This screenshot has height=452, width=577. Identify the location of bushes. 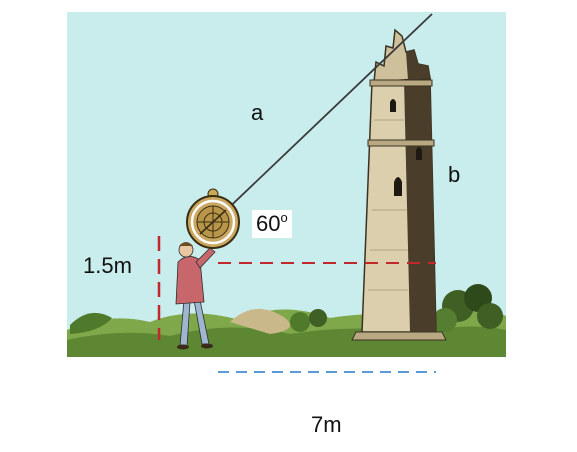
(396, 308).